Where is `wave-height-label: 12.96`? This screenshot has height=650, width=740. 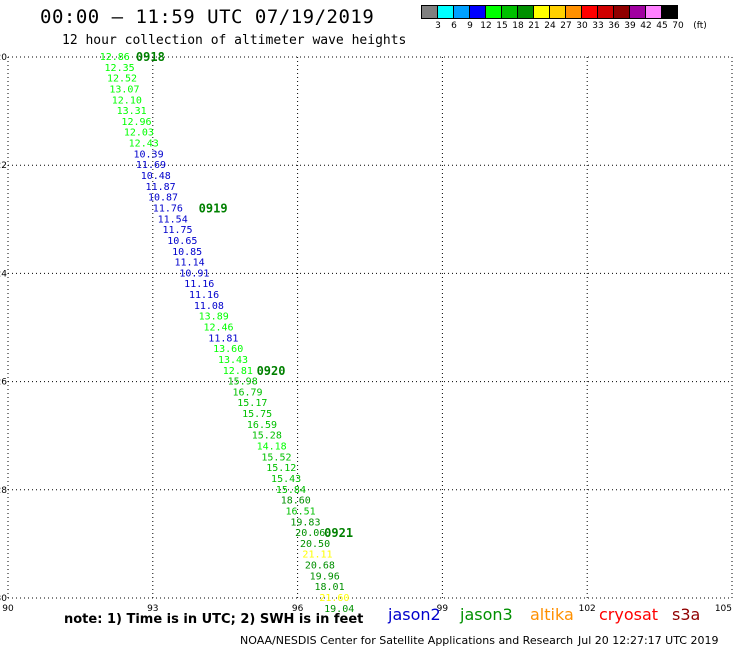 wave-height-label: 12.96 is located at coordinates (136, 122).